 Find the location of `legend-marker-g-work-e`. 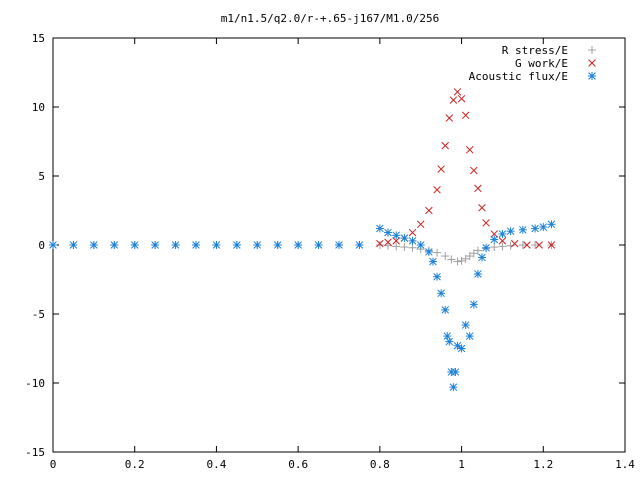

legend-marker-g-work-e is located at coordinates (592, 63).